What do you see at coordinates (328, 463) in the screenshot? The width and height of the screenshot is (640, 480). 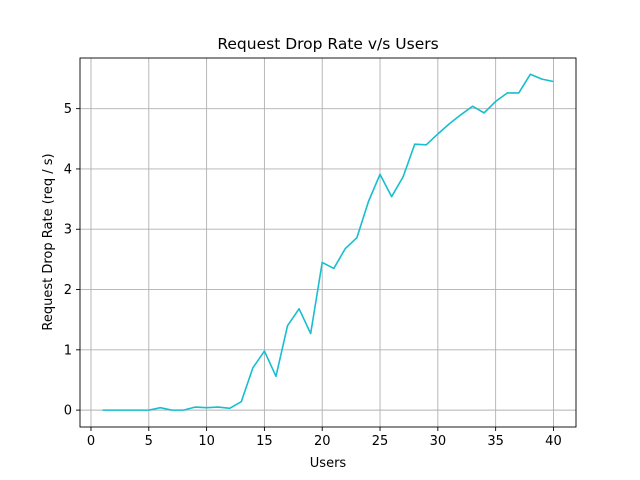 I see `x-axis-label: Users` at bounding box center [328, 463].